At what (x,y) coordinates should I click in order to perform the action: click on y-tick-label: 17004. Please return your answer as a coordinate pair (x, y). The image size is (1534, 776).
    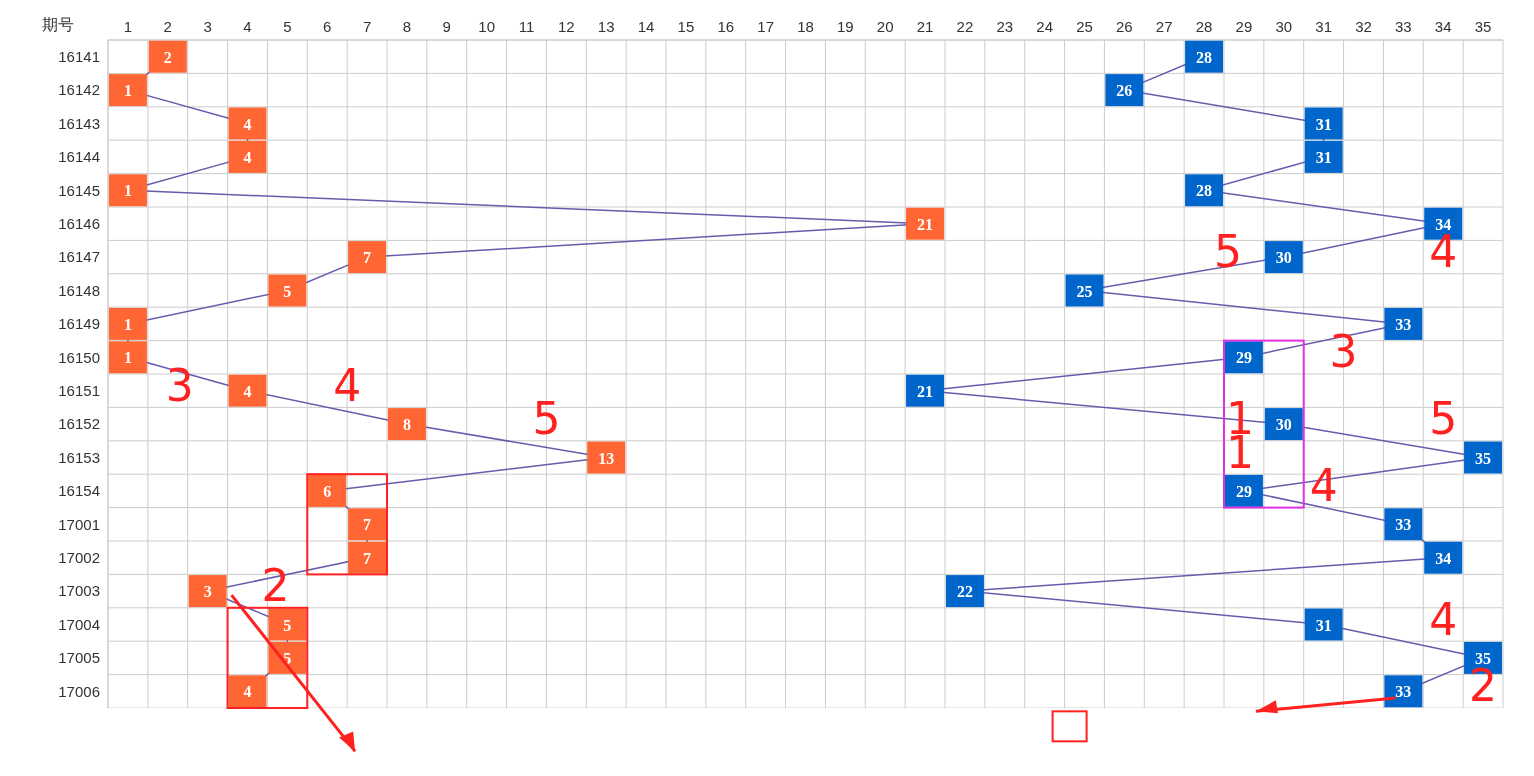
    Looking at the image, I should click on (79, 624).